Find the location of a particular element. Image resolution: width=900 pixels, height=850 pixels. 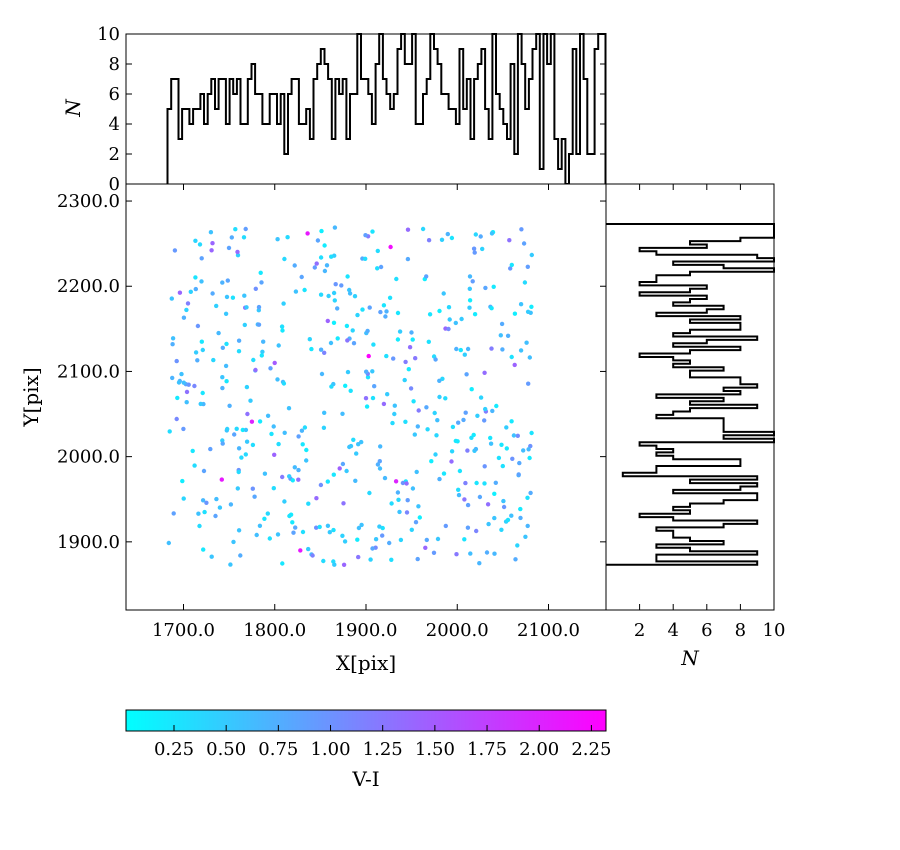

right-histogram-x-ticks: 2 4 6 8 10 is located at coordinates (709, 412).